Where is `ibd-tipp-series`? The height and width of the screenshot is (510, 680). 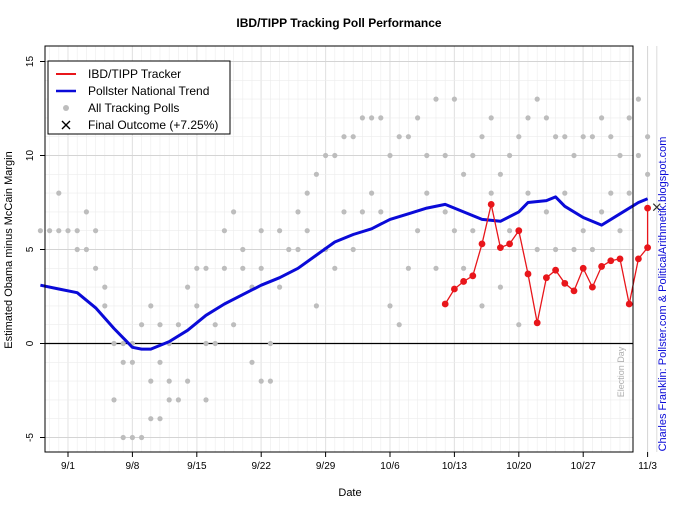 ibd-tipp-series is located at coordinates (551, 263).